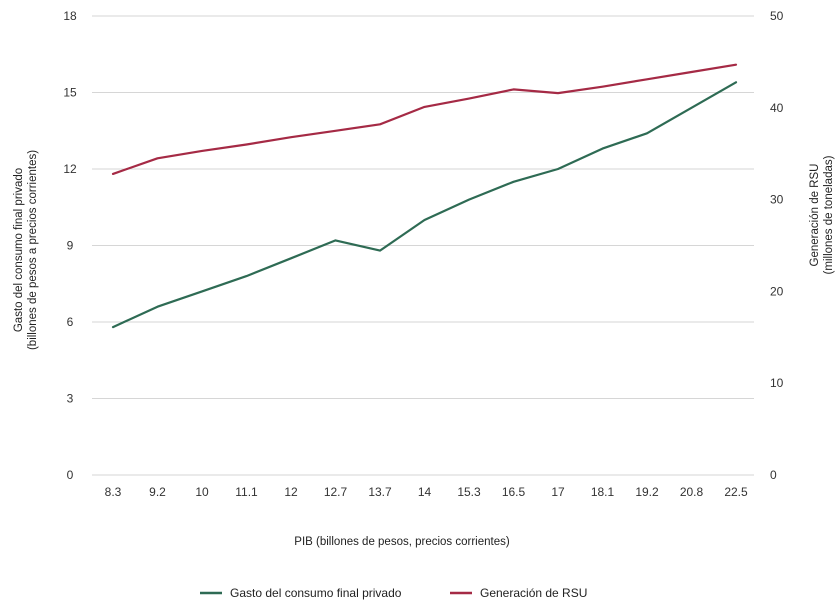 This screenshot has height=602, width=839. I want to click on x-tick-label: 14, so click(425, 492).